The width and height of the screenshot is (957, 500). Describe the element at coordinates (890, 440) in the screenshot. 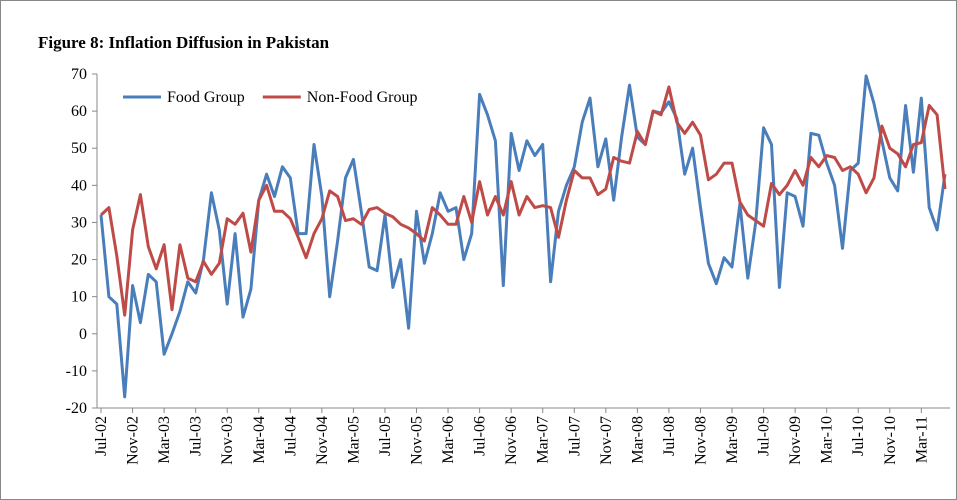

I see `x-tick-label: Nov-10` at that location.